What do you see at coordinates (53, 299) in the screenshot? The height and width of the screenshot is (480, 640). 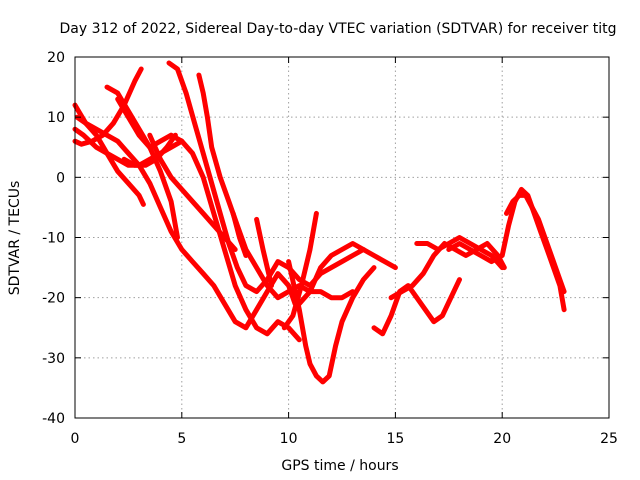 I see `y-tick-label: -20` at bounding box center [53, 299].